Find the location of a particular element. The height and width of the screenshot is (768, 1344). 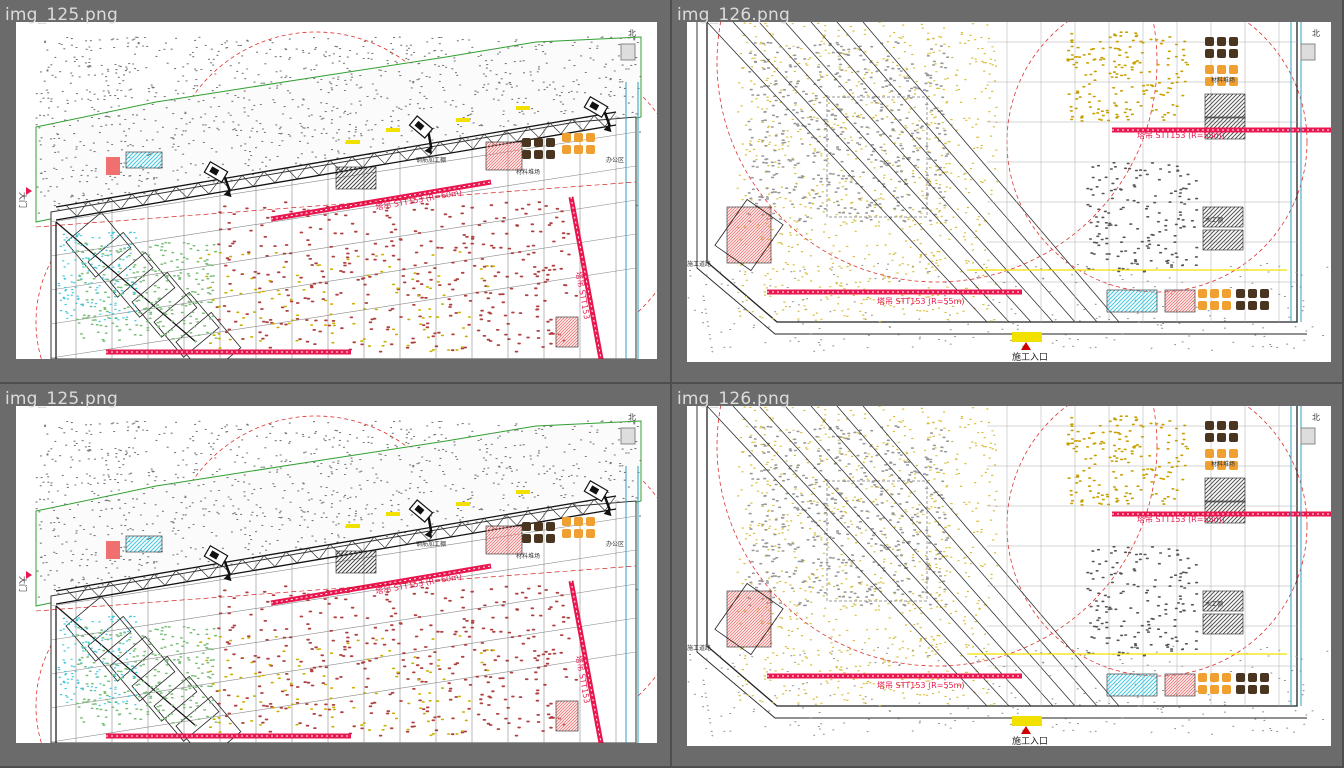

crane-radius-circle is located at coordinates (937, 152).